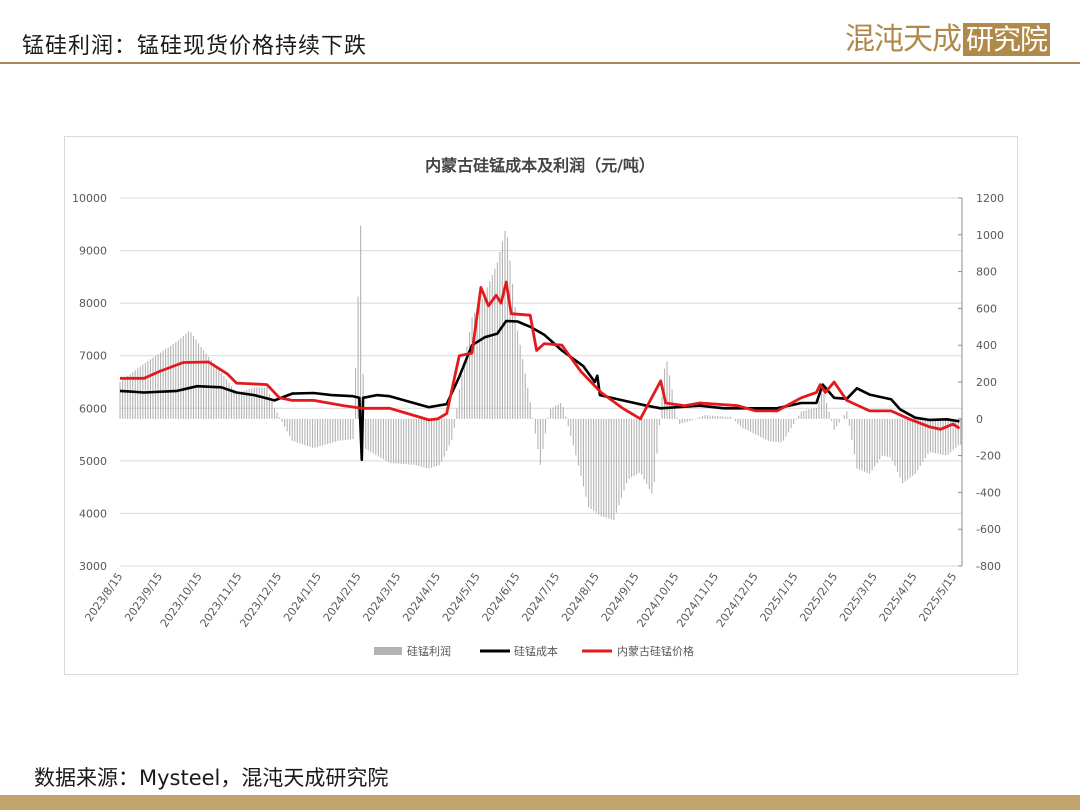 The image size is (1080, 810). I want to click on x-tick-label: 2024/4/15, so click(421, 597).